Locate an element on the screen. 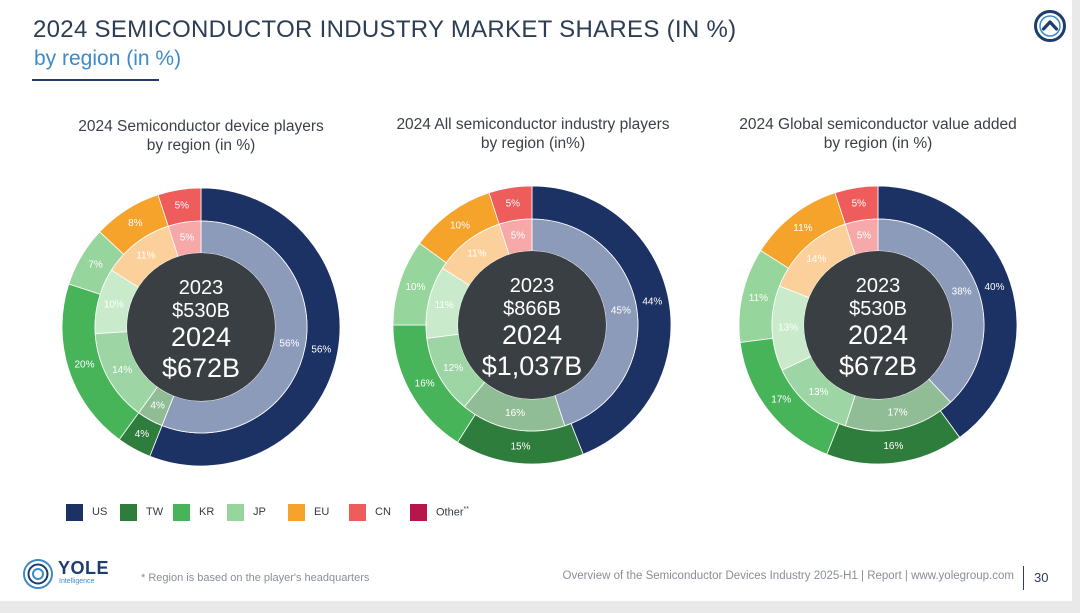 The image size is (1080, 613). chart-1-center-value-prev: $530B is located at coordinates (201, 311).